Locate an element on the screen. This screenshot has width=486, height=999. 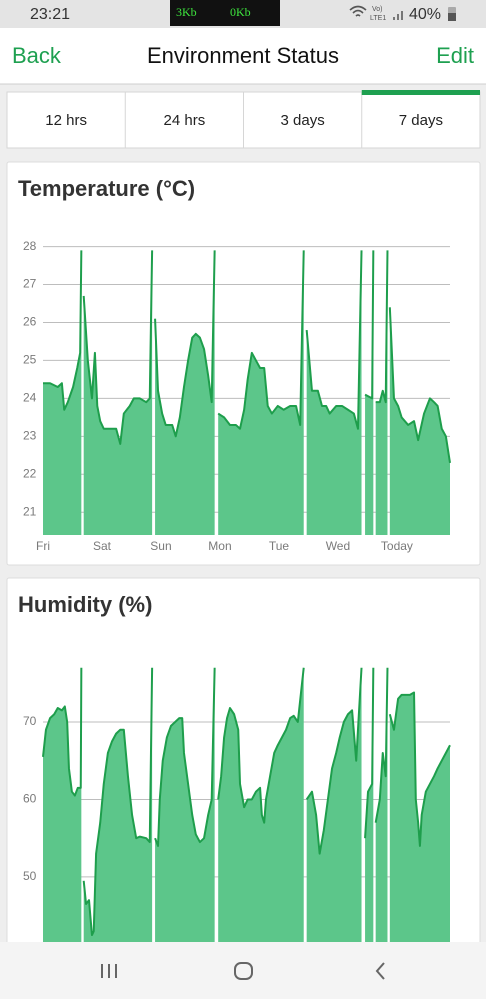
y-tick-label: 22 is located at coordinates (30, 473).